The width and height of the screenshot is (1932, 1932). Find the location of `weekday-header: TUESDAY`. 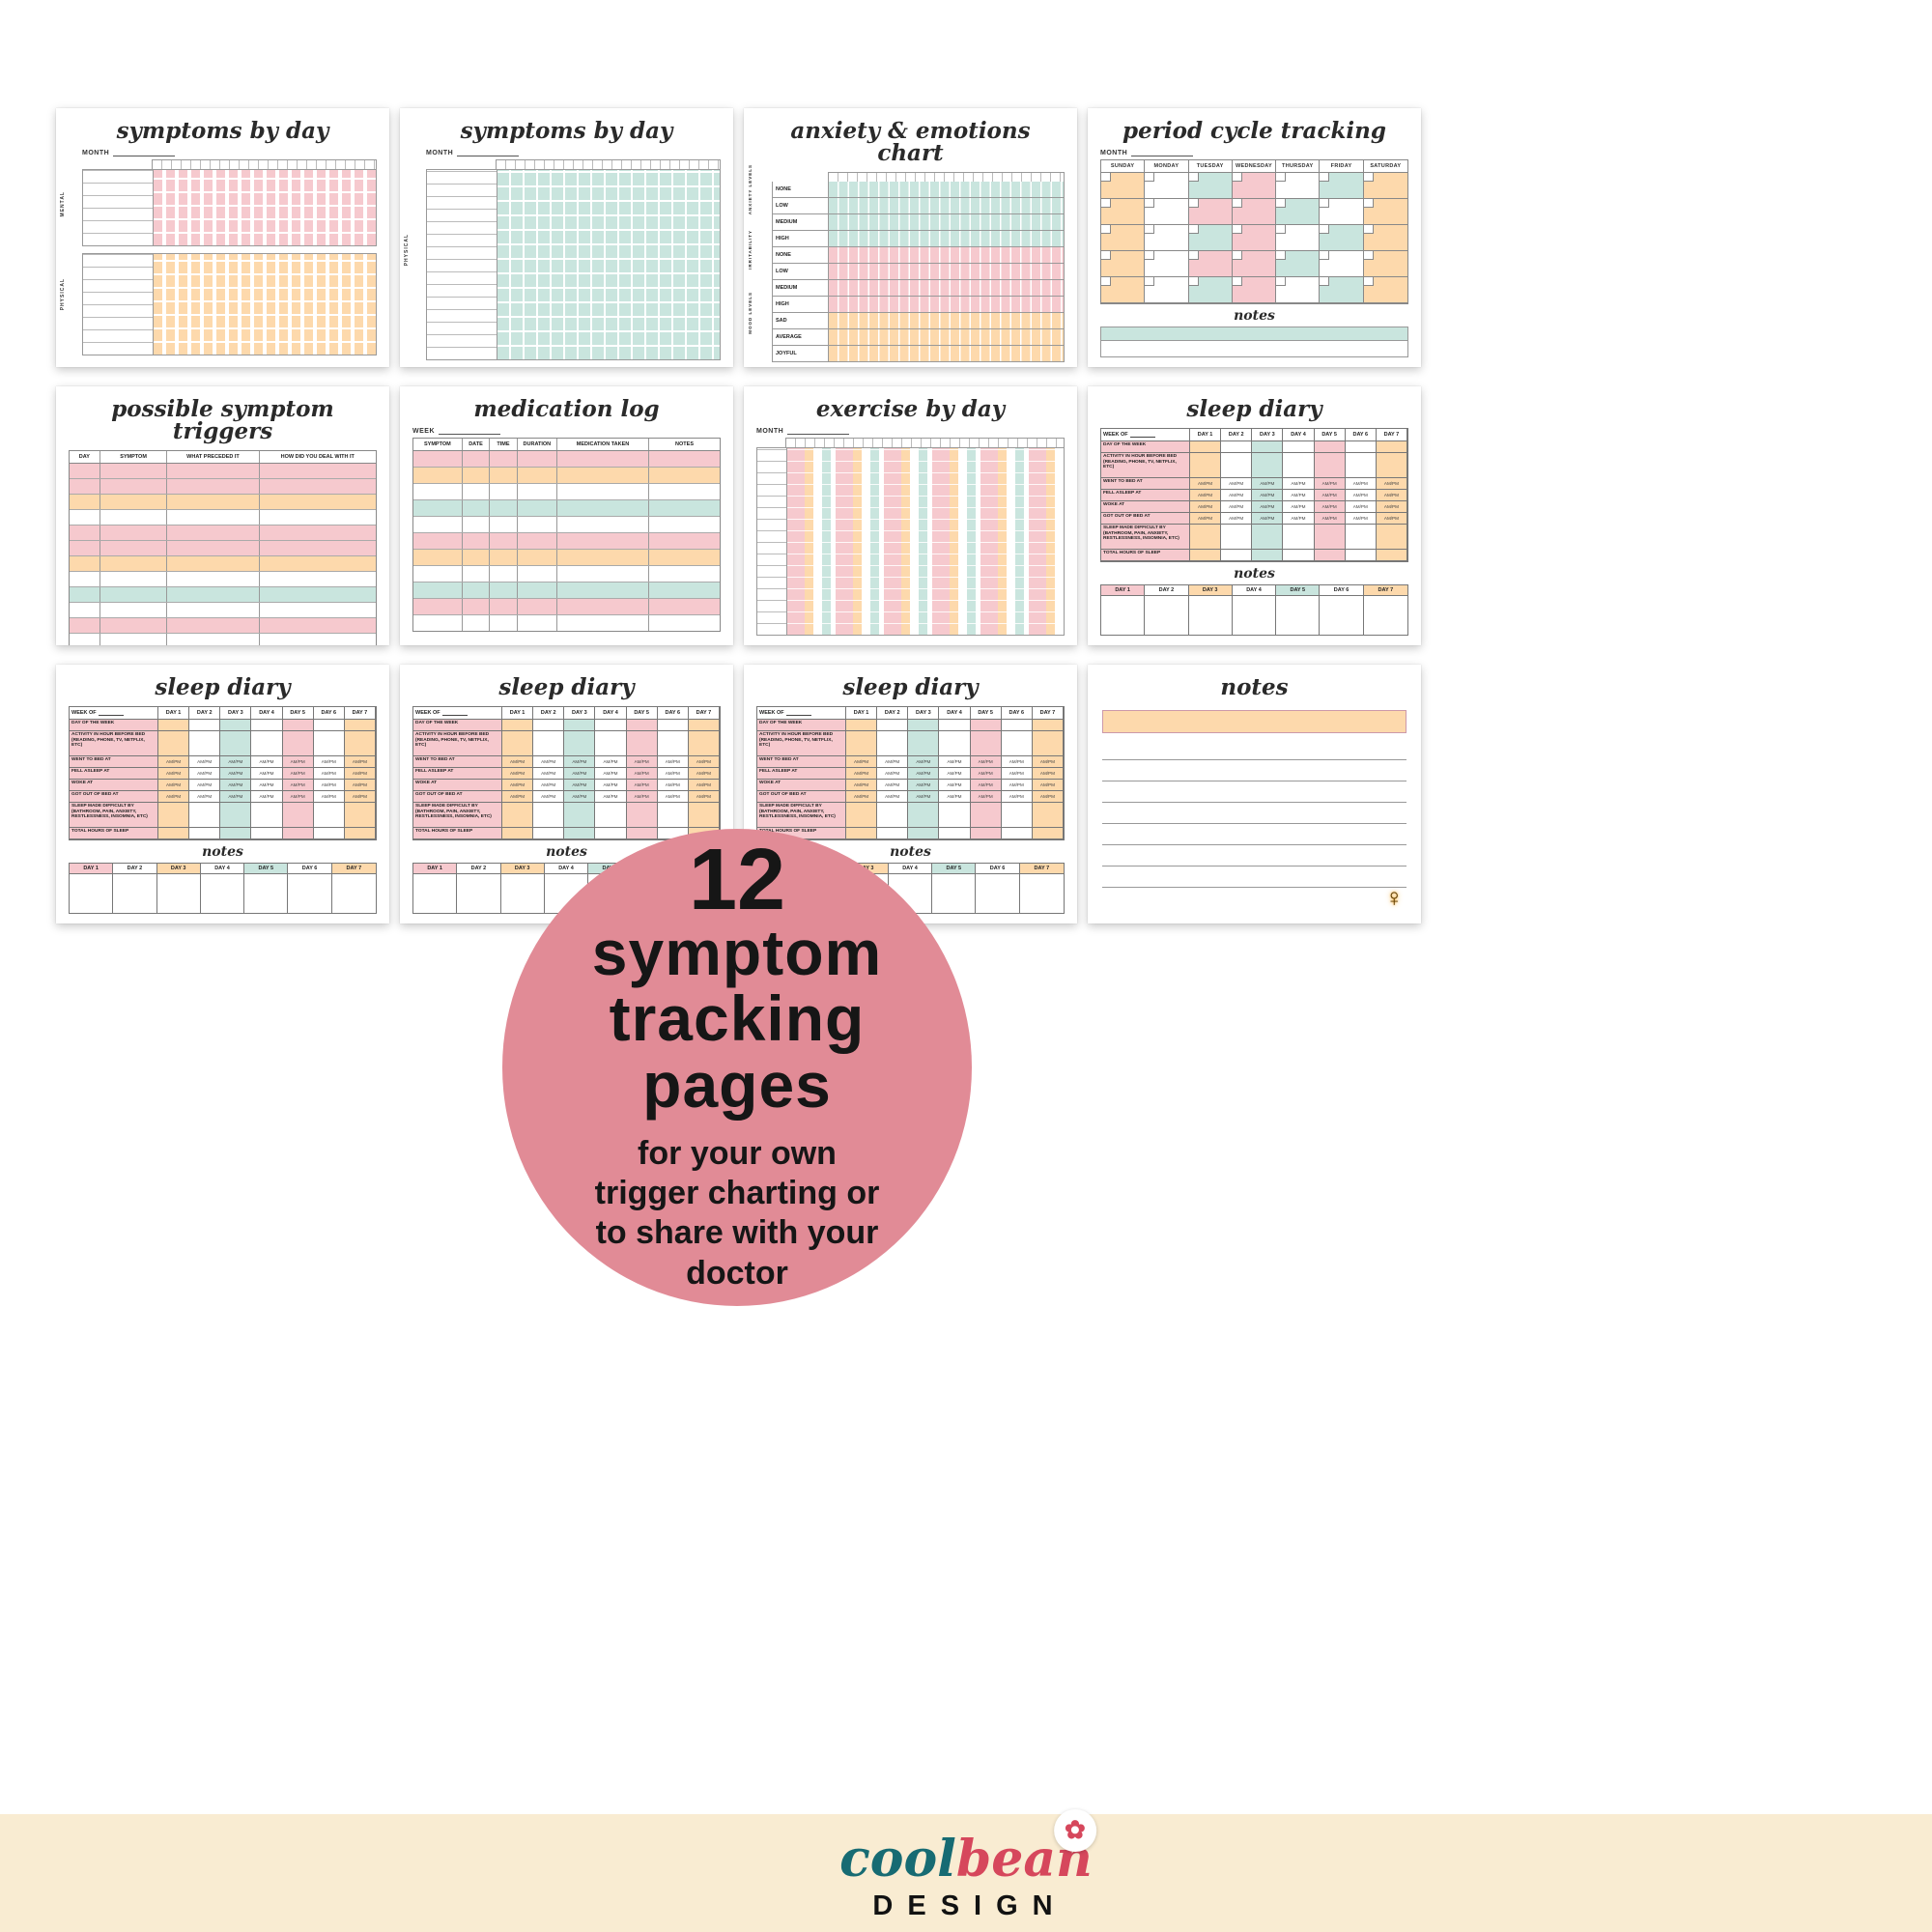

weekday-header: TUESDAY is located at coordinates (1211, 166).